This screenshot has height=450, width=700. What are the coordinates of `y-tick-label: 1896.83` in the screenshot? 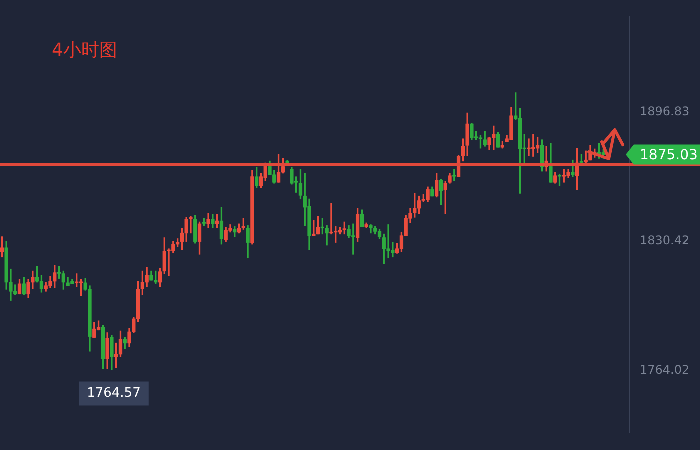 It's located at (665, 111).